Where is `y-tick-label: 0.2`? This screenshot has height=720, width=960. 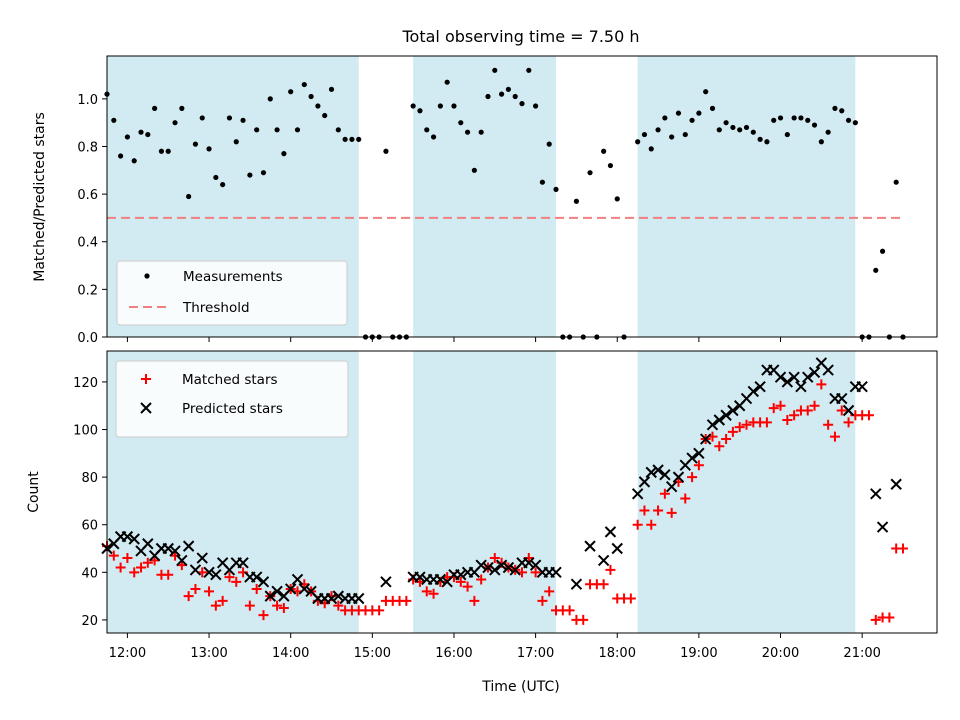 y-tick-label: 0.2 is located at coordinates (87, 290).